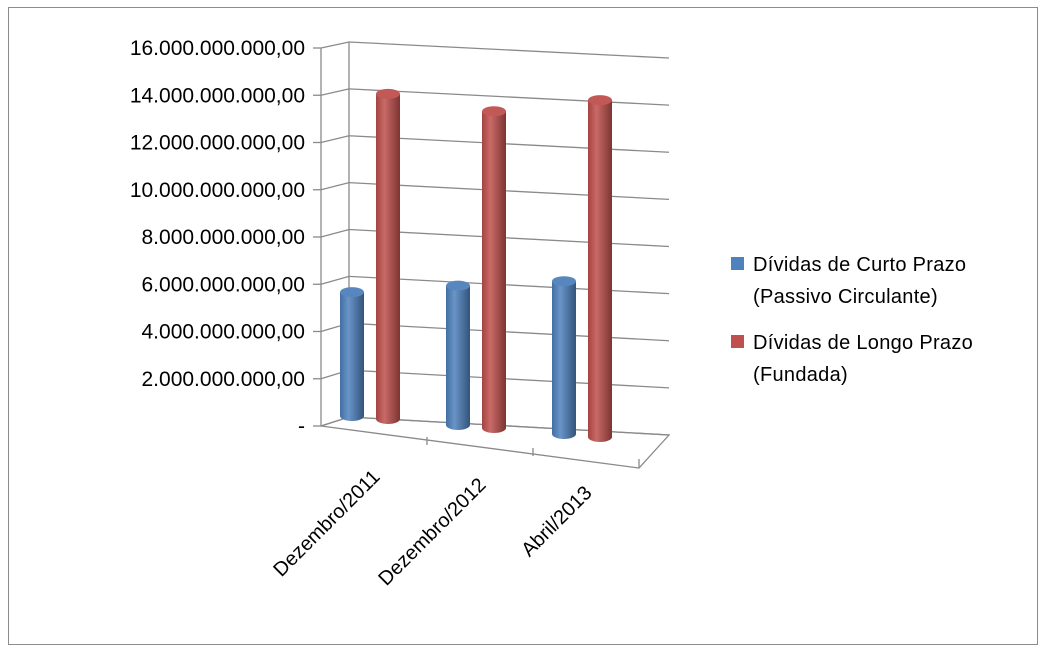 Image resolution: width=1046 pixels, height=653 pixels. Describe the element at coordinates (432, 532) in the screenshot. I see `x-tick-label: Dezembro/2012` at that location.